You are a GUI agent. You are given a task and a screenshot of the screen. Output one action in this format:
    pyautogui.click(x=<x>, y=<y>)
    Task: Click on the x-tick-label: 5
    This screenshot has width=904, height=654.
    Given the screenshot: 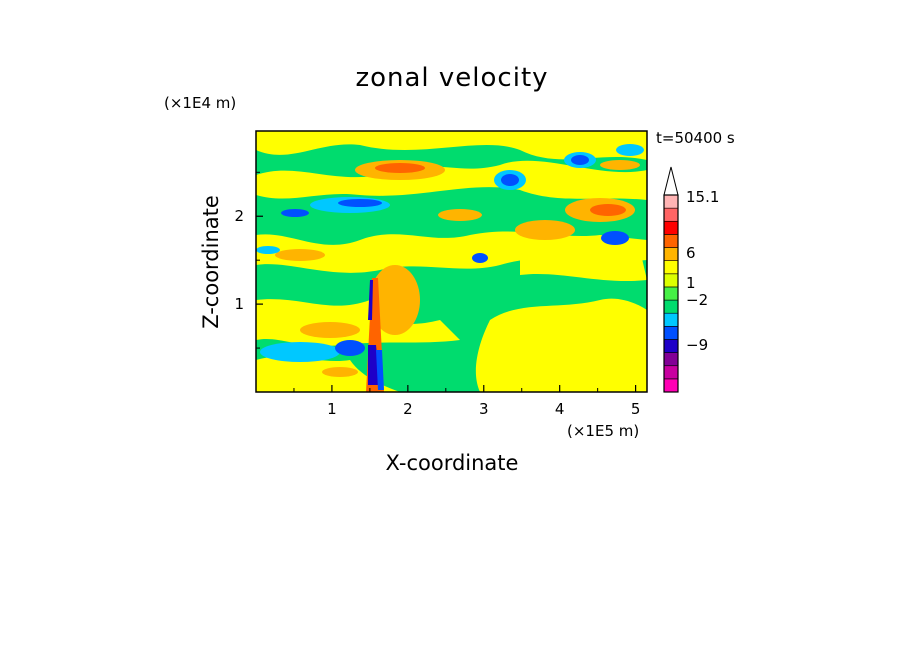 What is the action you would take?
    pyautogui.click(x=636, y=409)
    